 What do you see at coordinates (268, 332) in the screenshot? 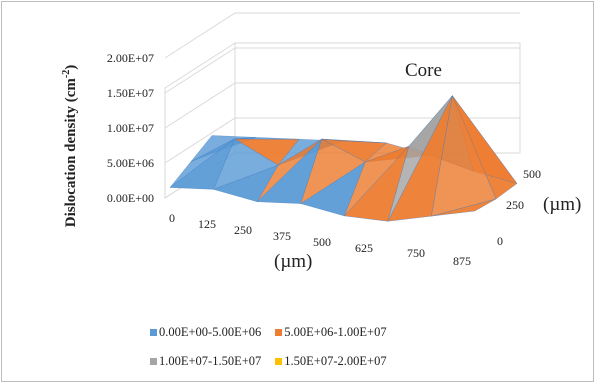
I see `legend-row: 0.00E+00-5.00E+06 5.00E+06-1.00E+07` at bounding box center [268, 332].